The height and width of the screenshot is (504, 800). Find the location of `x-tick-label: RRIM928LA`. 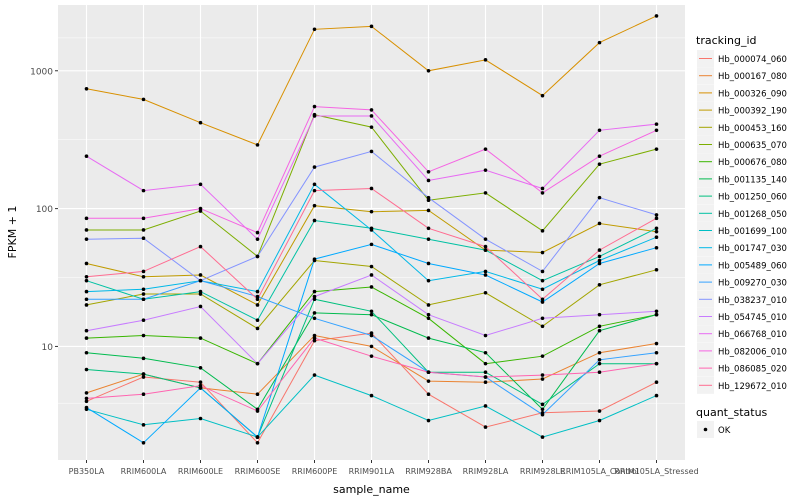

x-tick-label: RRIM928LA is located at coordinates (486, 471).